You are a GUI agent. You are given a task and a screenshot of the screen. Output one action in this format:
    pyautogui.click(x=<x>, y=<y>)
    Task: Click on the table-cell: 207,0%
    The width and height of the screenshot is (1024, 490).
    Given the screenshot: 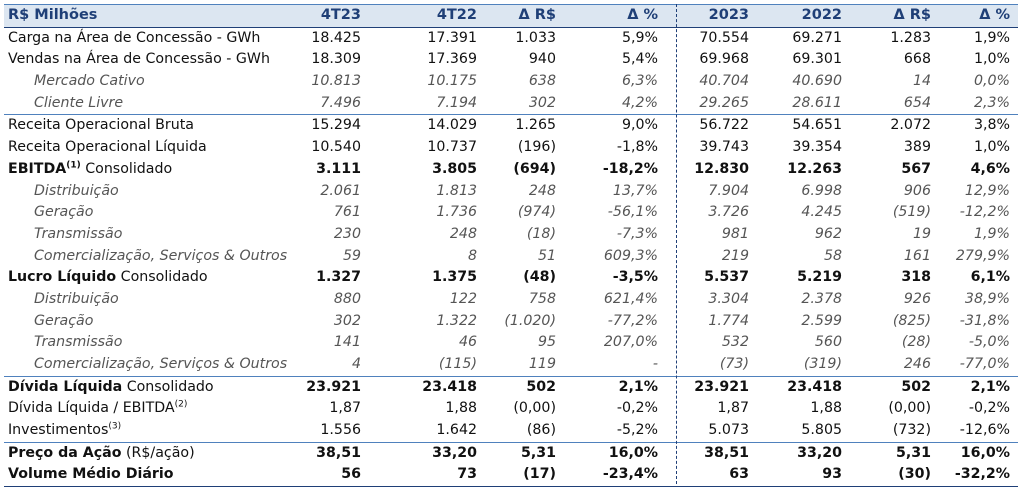 What is the action you would take?
    pyautogui.click(x=630, y=342)
    